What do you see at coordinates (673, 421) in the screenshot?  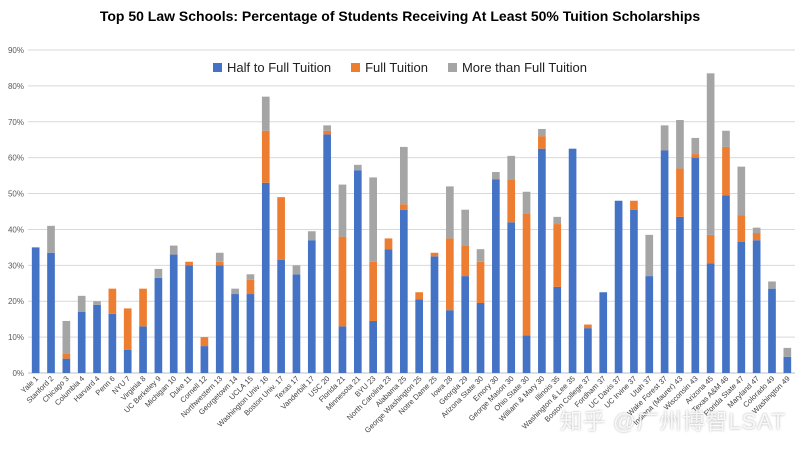 I see `watermark-text: 知乎 @广州博智LSAT` at bounding box center [673, 421].